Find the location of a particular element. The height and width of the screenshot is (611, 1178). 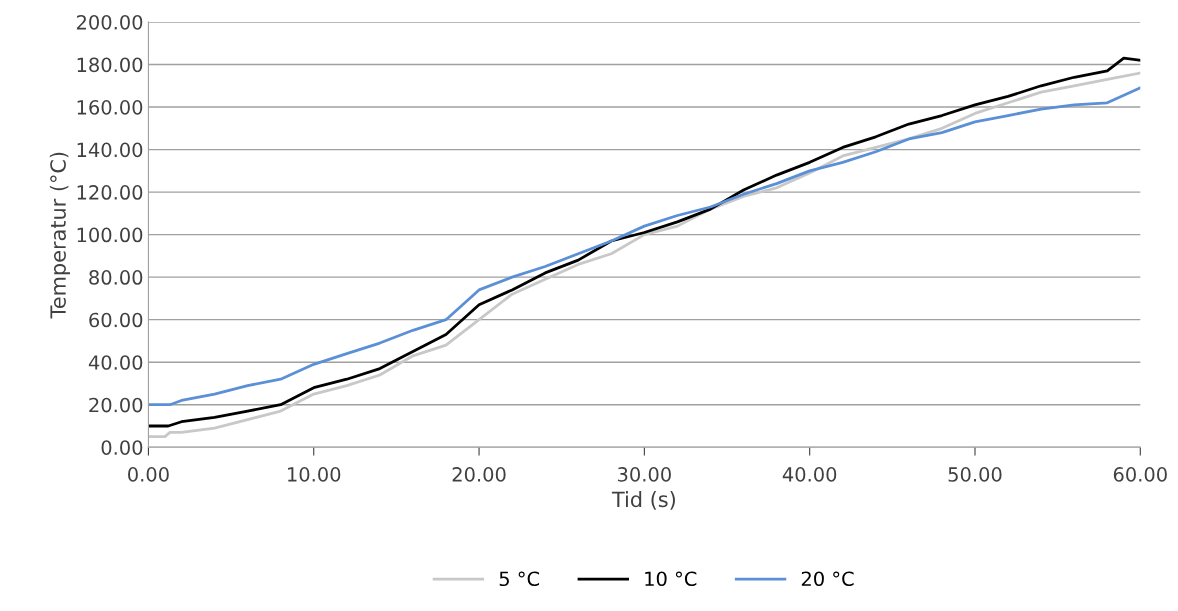

x-tick-label: 20.00 is located at coordinates (479, 474).